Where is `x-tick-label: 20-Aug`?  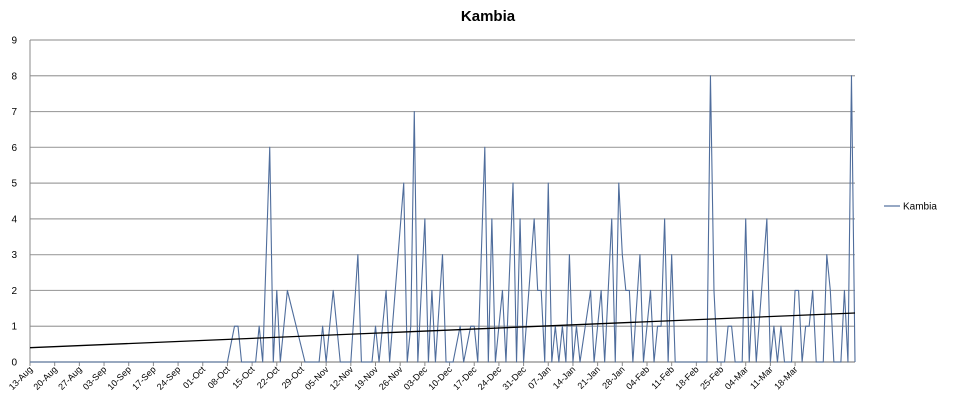
x-tick-label: 20-Aug is located at coordinates (45, 378).